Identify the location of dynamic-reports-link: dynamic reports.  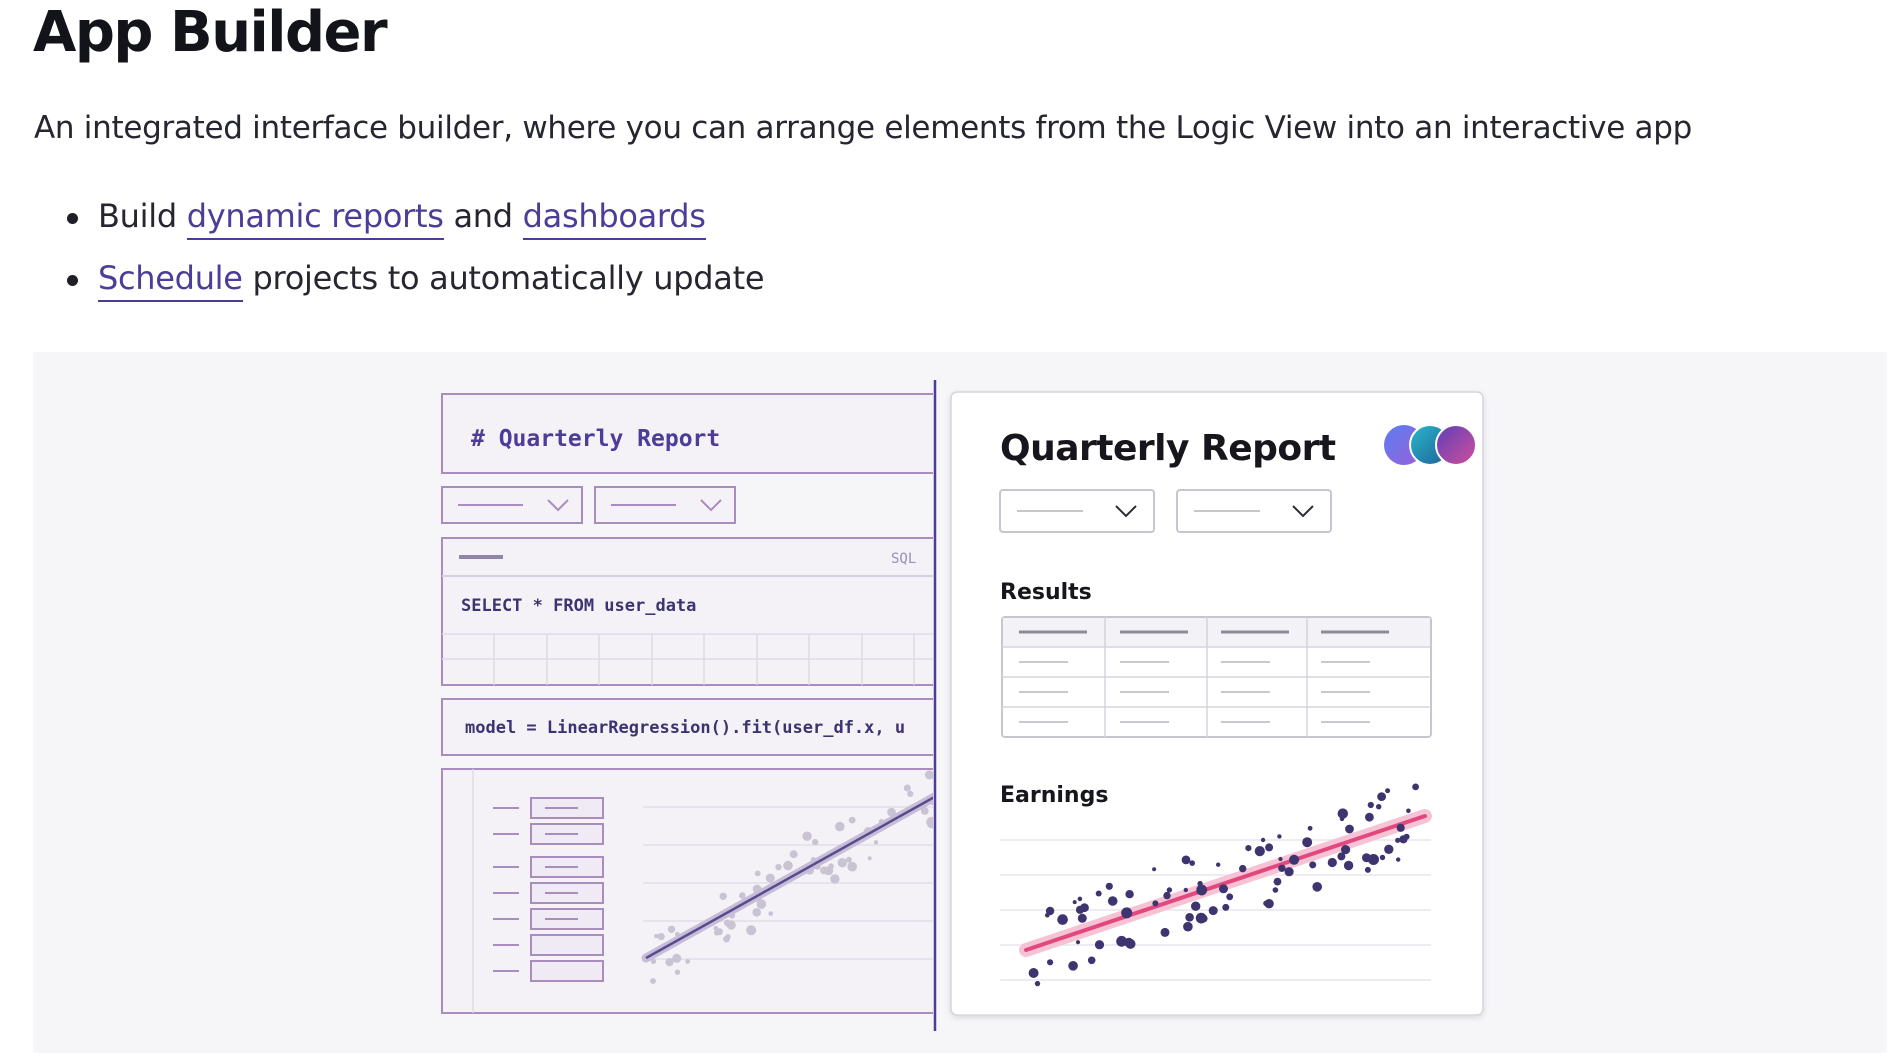
(315, 218).